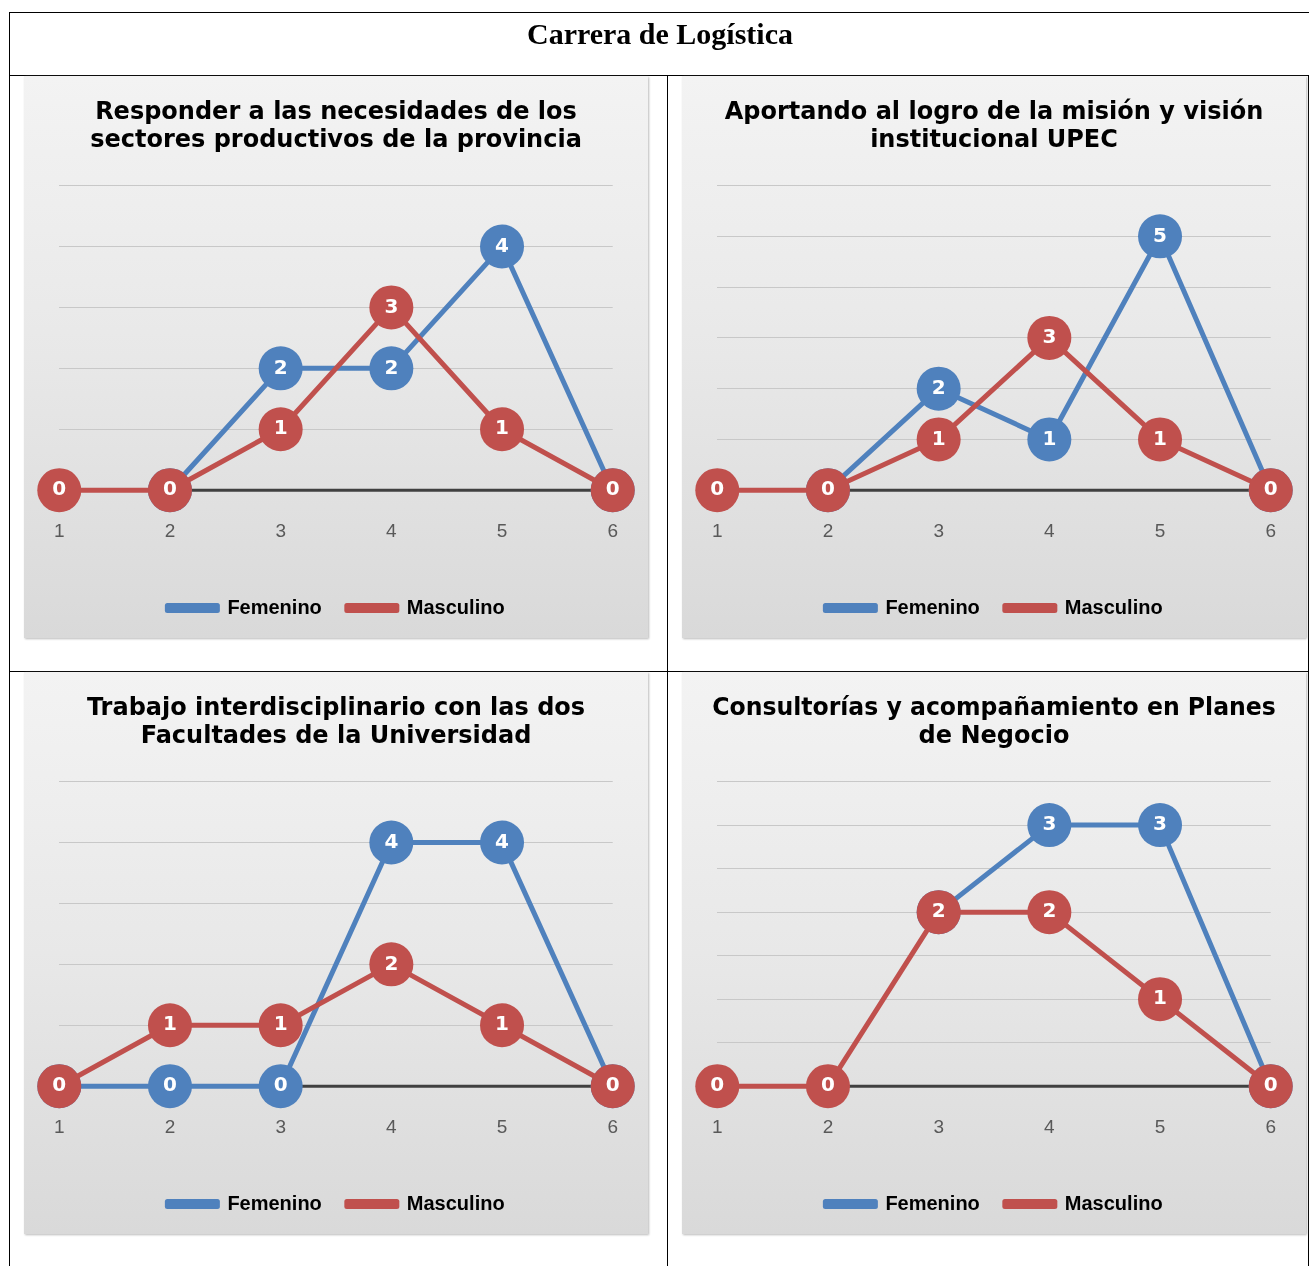 This screenshot has width=1309, height=1266. I want to click on chart-title: Trabajo interdisciplinario con las dos Facultades de la Universidad, so click(336, 721).